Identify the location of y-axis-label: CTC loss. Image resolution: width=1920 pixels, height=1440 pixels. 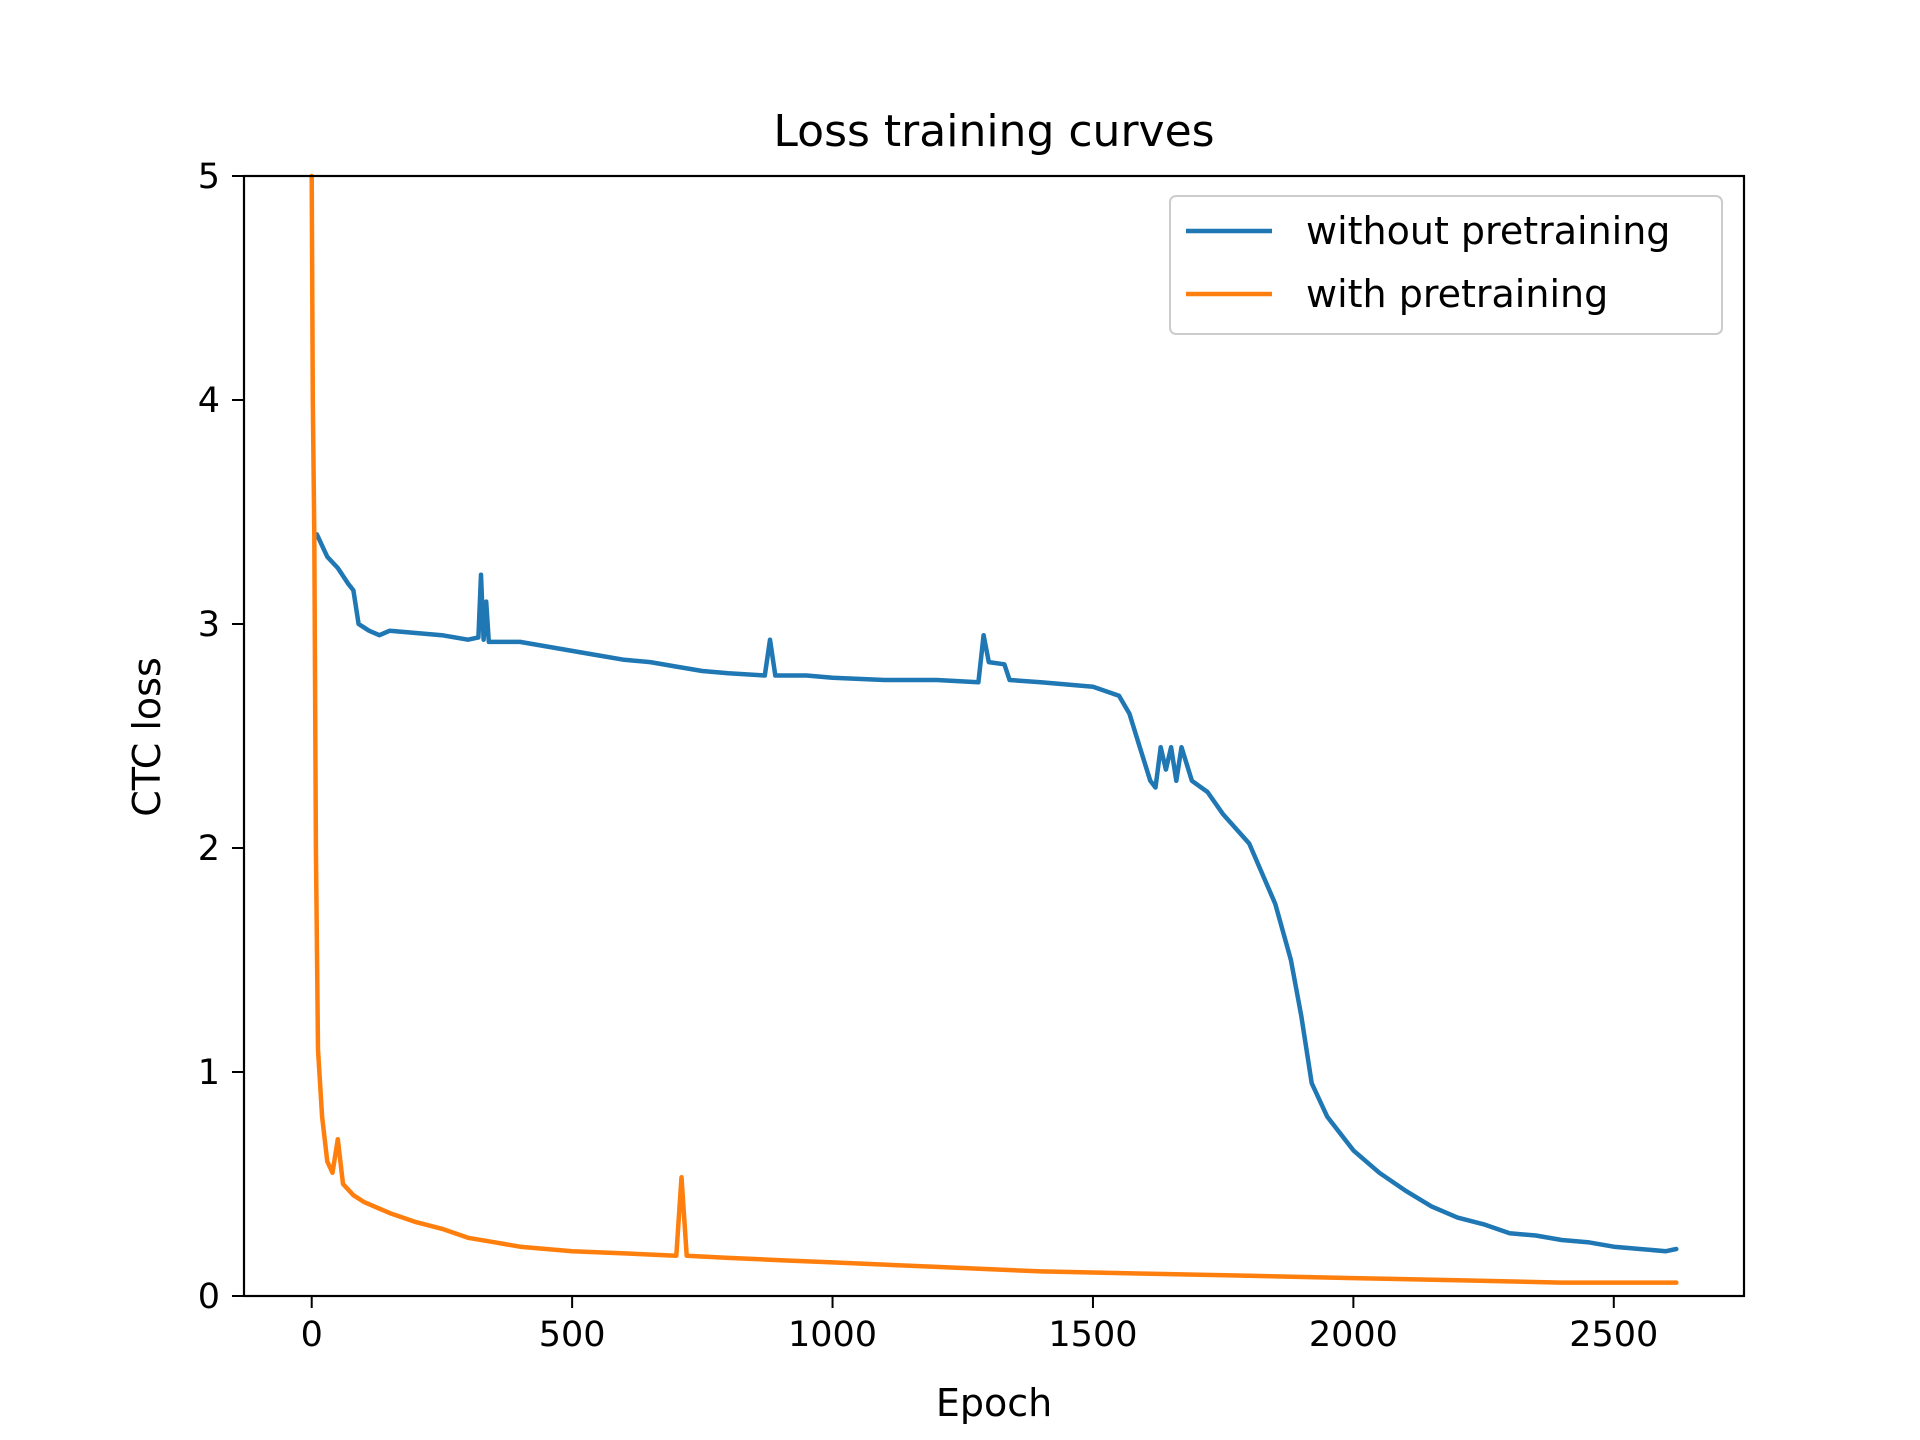
(147, 737).